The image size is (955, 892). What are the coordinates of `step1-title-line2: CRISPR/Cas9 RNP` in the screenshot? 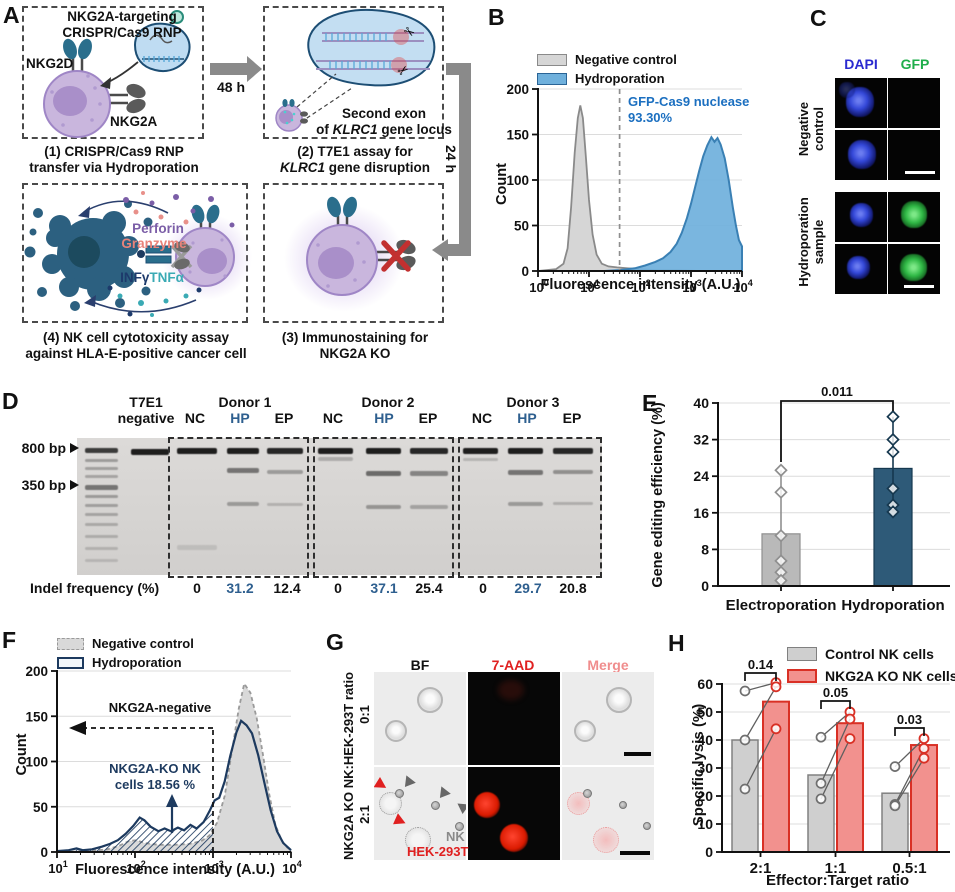 It's located at (122, 32).